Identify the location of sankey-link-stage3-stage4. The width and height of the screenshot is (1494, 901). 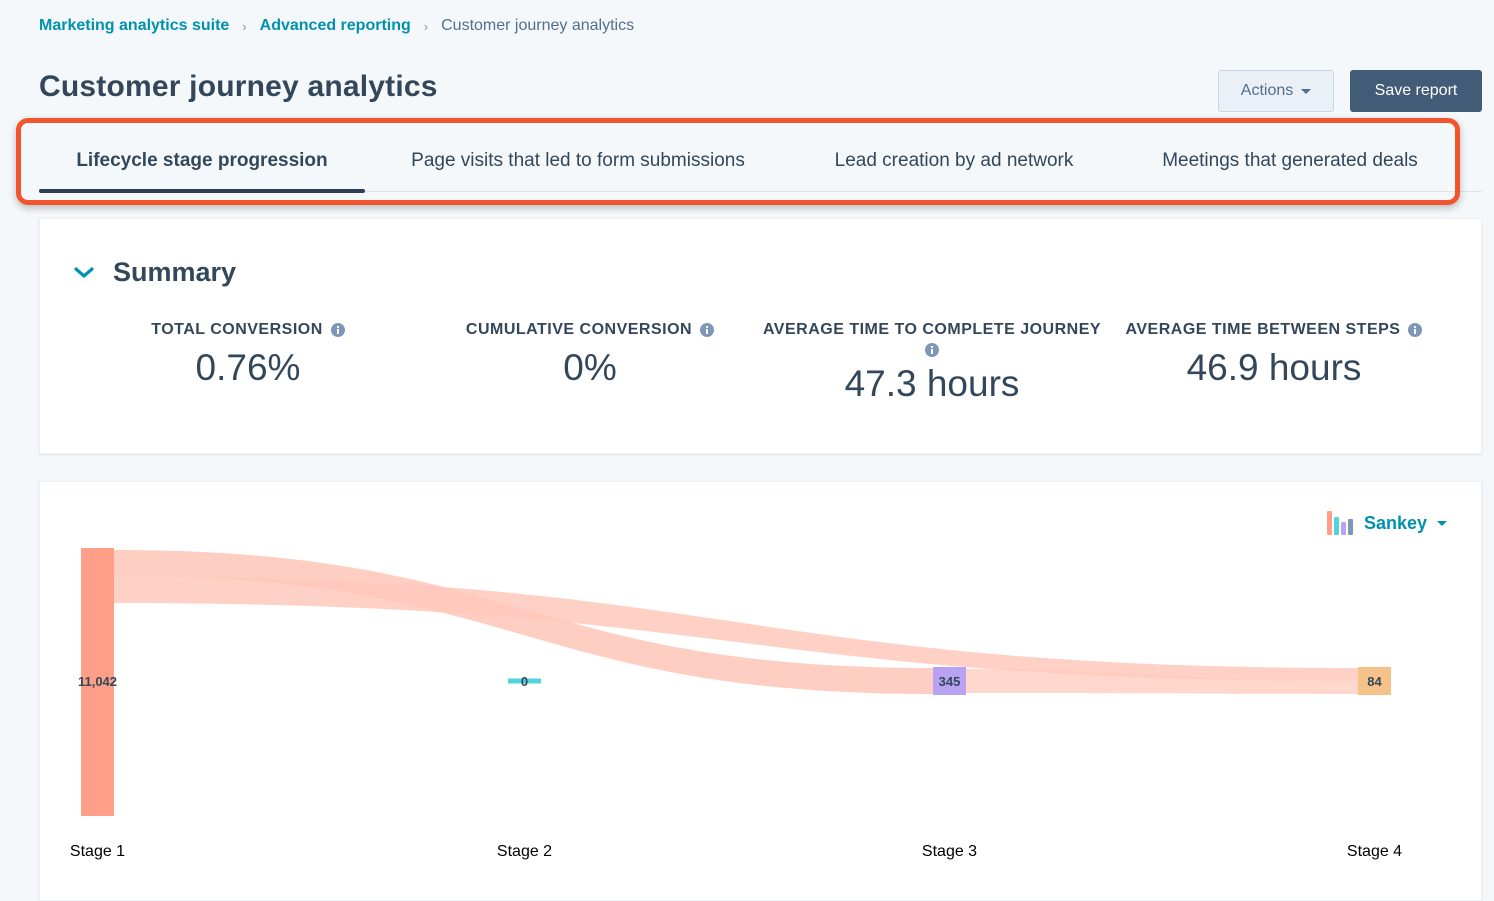
(1162, 681).